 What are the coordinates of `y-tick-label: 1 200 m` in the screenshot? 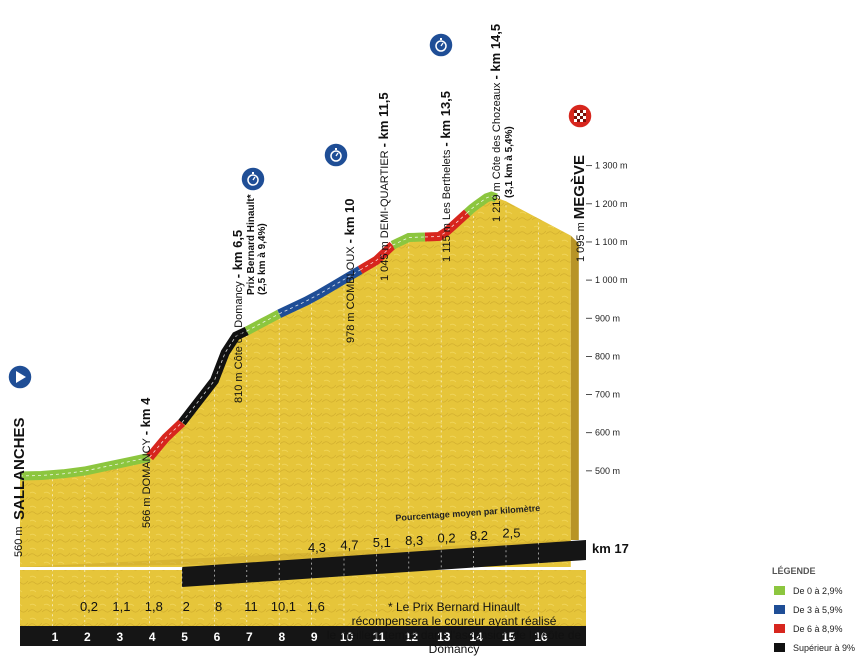 It's located at (611, 204).